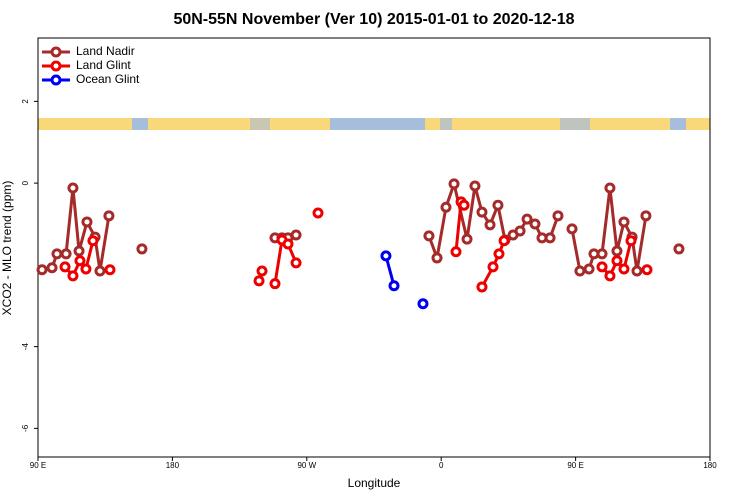  What do you see at coordinates (105, 51) in the screenshot?
I see `legend-label: Land Nadir` at bounding box center [105, 51].